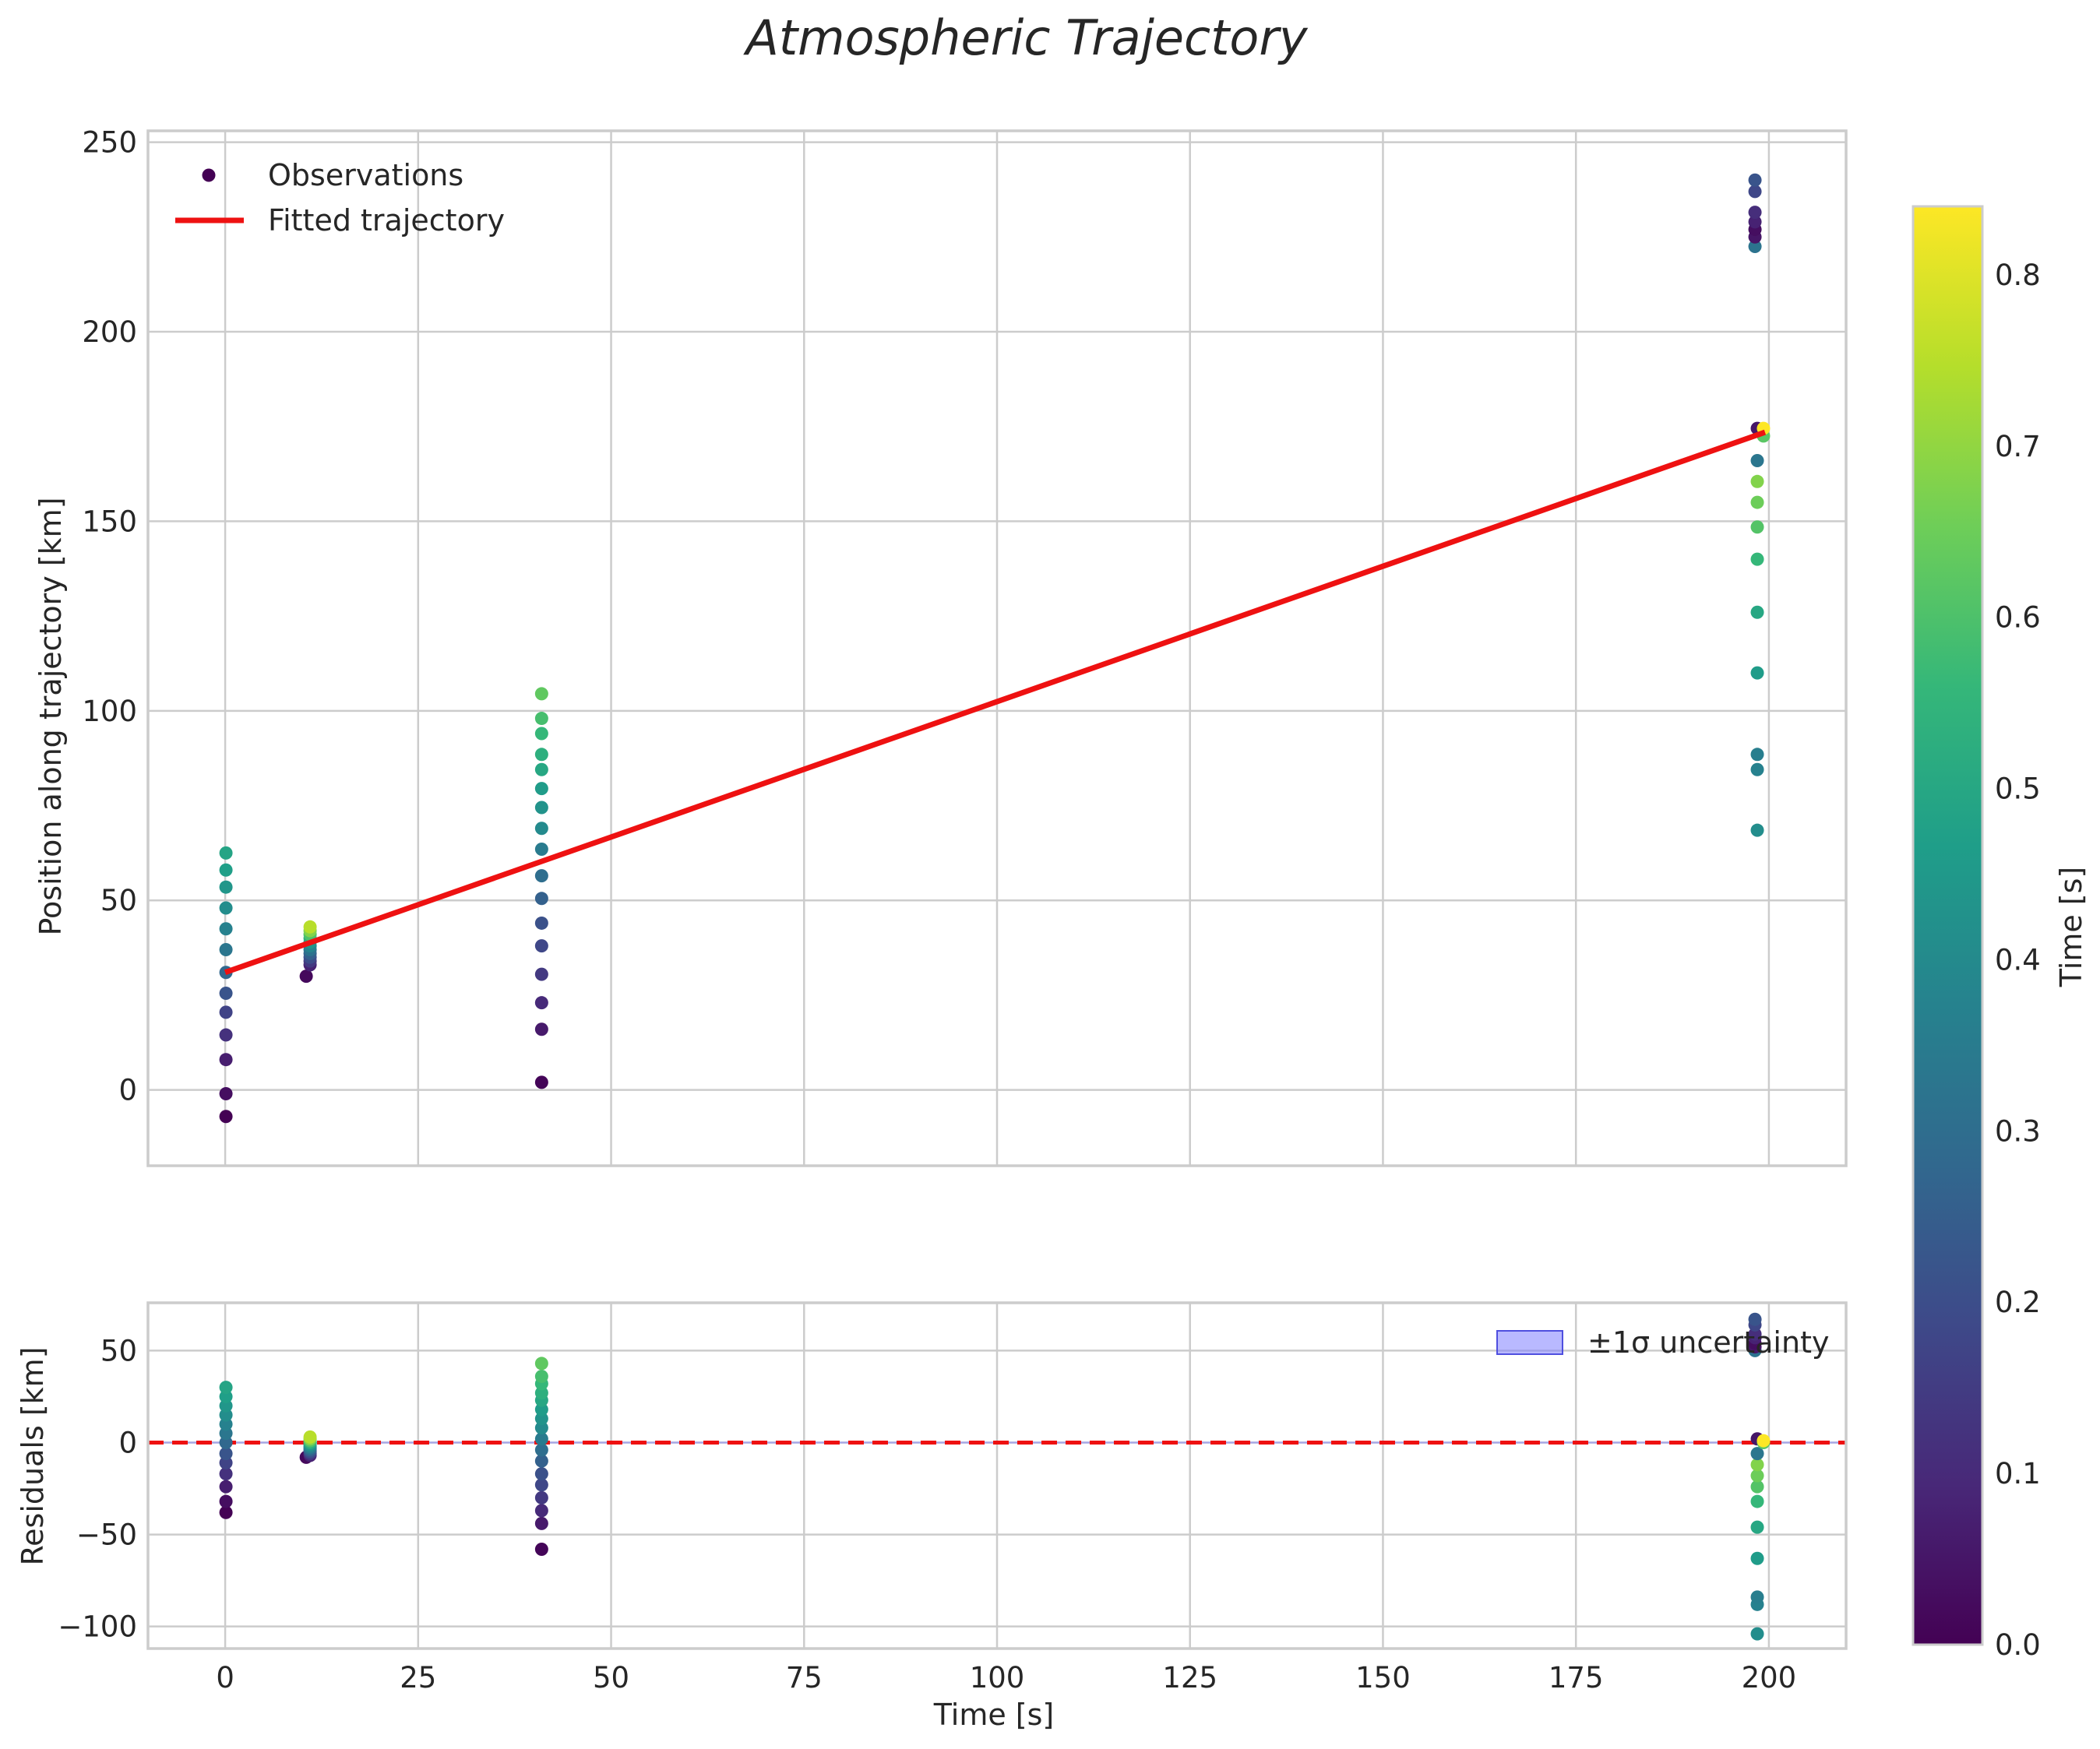 This screenshot has height=1749, width=2100. I want to click on legend-label-uncertainty: ±1σ uncertainty, so click(1708, 1342).